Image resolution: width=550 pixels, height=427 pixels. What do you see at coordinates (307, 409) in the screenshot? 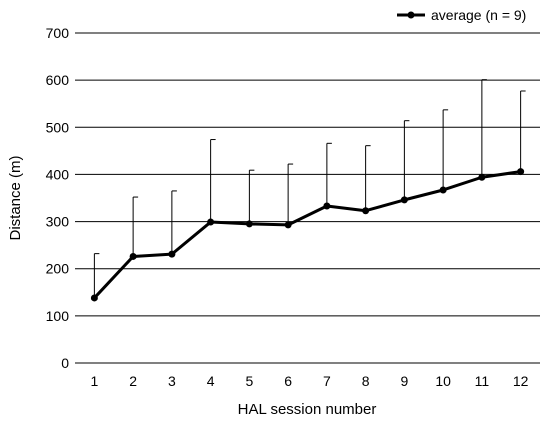
I see `x-axis-label: HAL session number` at bounding box center [307, 409].